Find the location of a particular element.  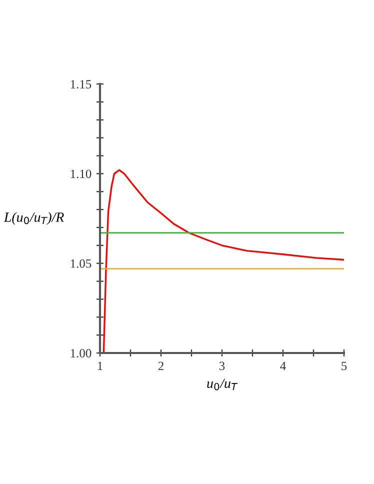

y-tick-label: 1.05 is located at coordinates (81, 263).